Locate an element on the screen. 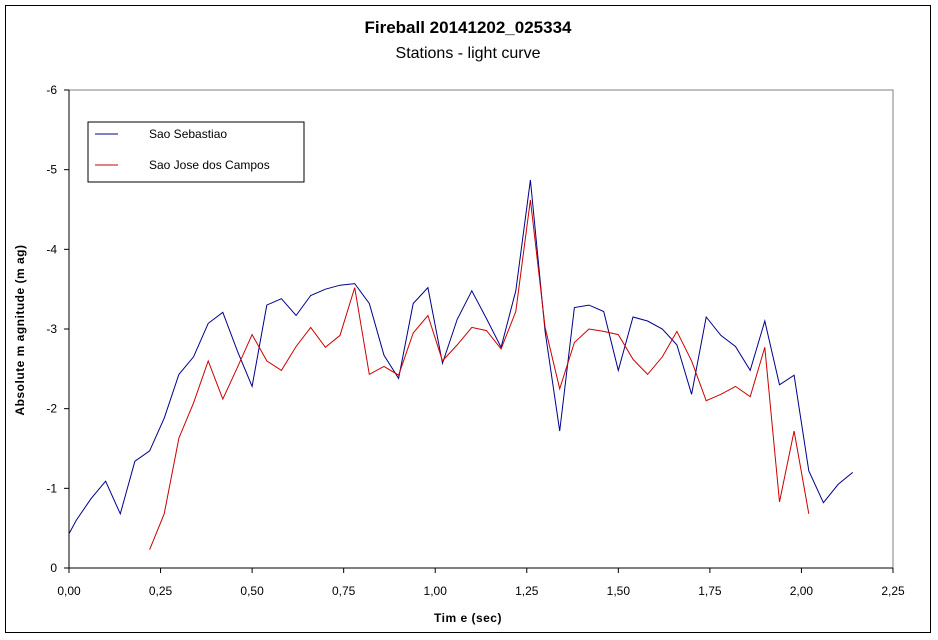  y-tick-label: -2 is located at coordinates (51, 409).